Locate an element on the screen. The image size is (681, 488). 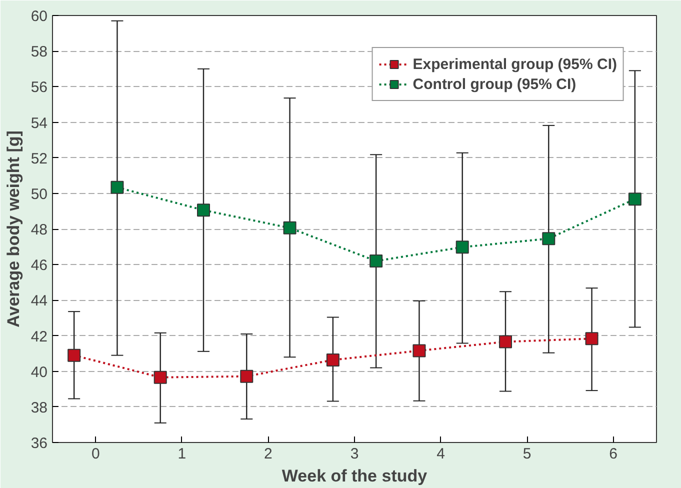
x-tick-label: 4 is located at coordinates (440, 454).